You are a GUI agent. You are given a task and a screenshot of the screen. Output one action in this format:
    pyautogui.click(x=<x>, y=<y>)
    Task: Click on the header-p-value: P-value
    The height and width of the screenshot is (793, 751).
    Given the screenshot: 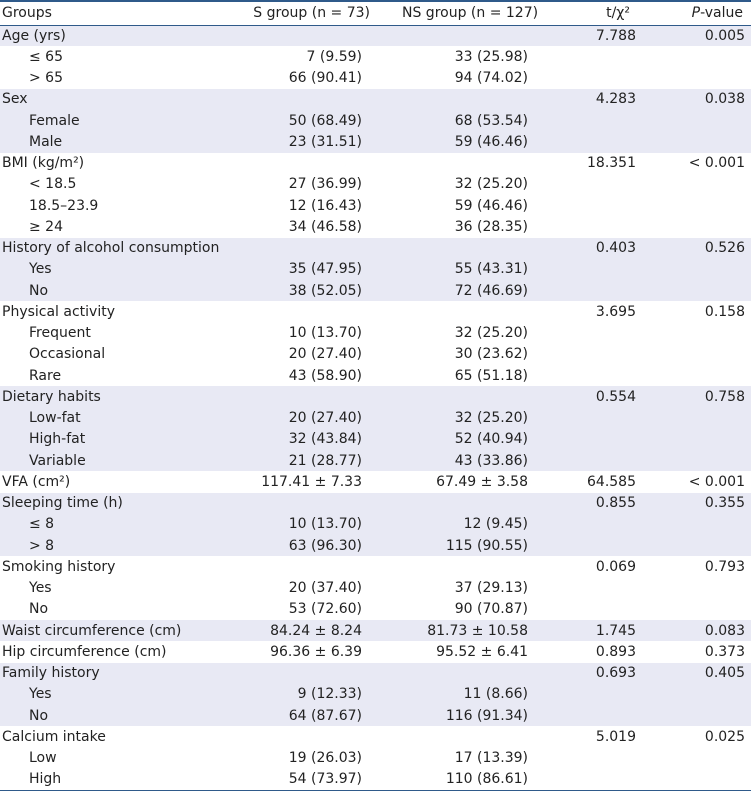 What is the action you would take?
    pyautogui.click(x=705, y=13)
    